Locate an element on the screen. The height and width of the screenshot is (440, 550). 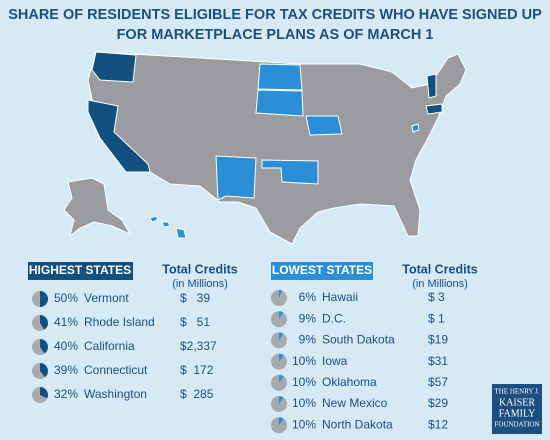
credits: $ 39 is located at coordinates (195, 298).